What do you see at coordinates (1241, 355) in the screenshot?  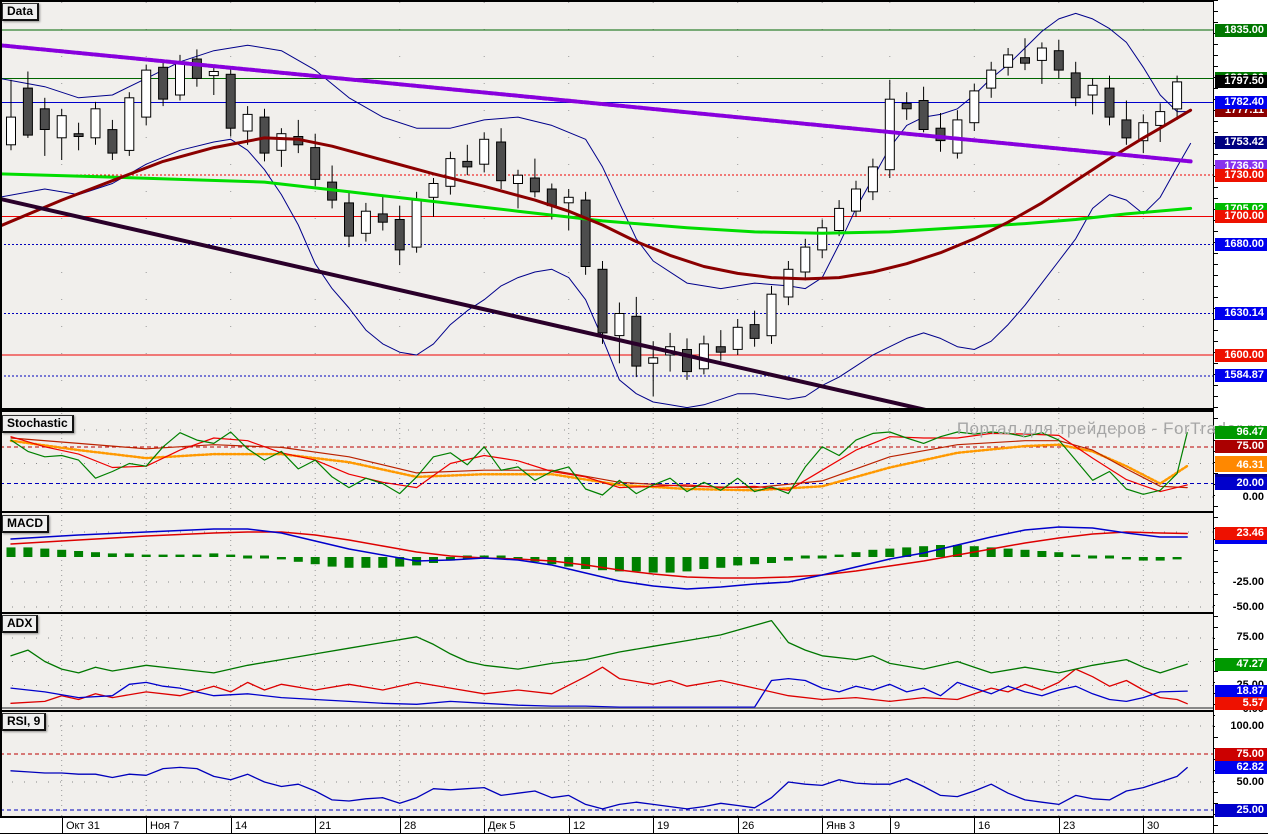 I see `price-label: 1600.00` at bounding box center [1241, 355].